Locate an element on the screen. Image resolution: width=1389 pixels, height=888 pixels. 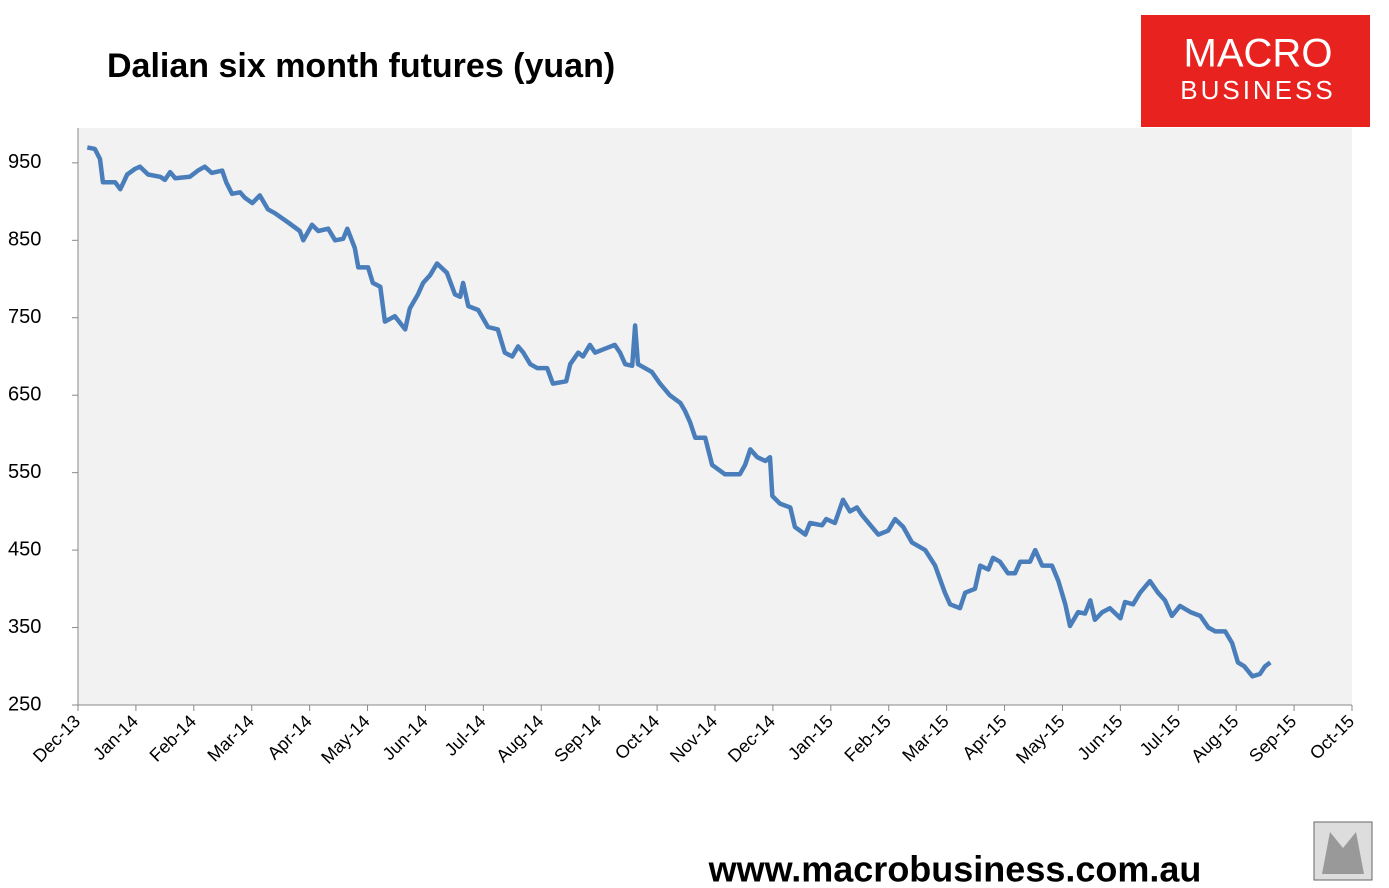
y-tick-label: 850 is located at coordinates (24, 240).